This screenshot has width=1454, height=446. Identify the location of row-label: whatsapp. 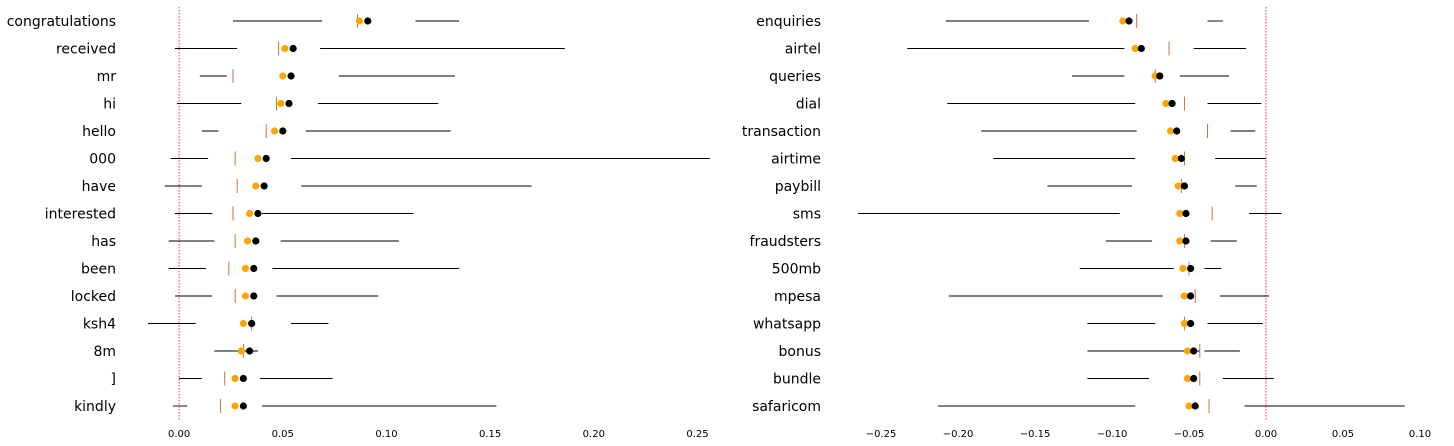
(787, 325).